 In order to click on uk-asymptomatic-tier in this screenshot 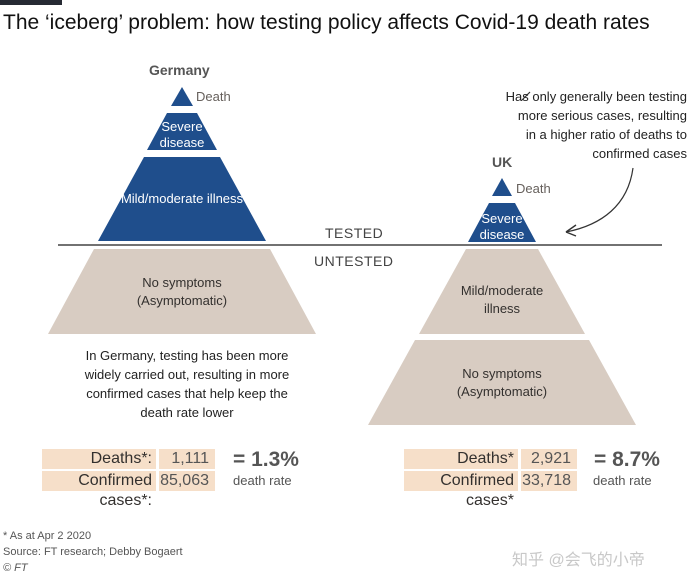, I will do `click(502, 382)`.